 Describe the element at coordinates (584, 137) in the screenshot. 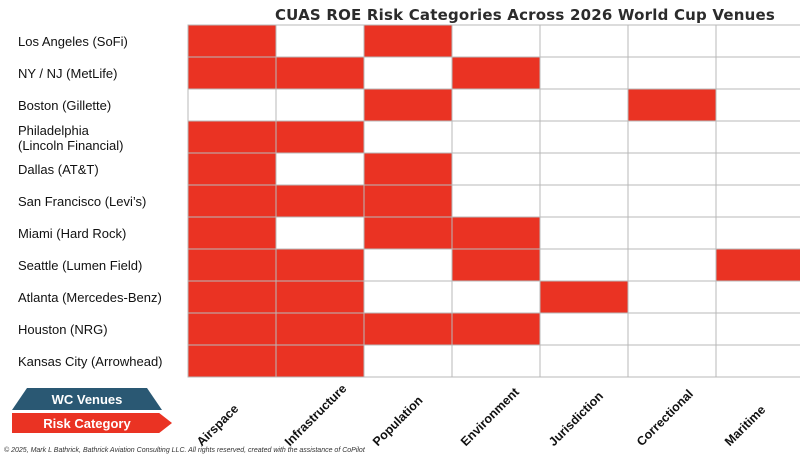

I see `cell-r3-c4` at that location.